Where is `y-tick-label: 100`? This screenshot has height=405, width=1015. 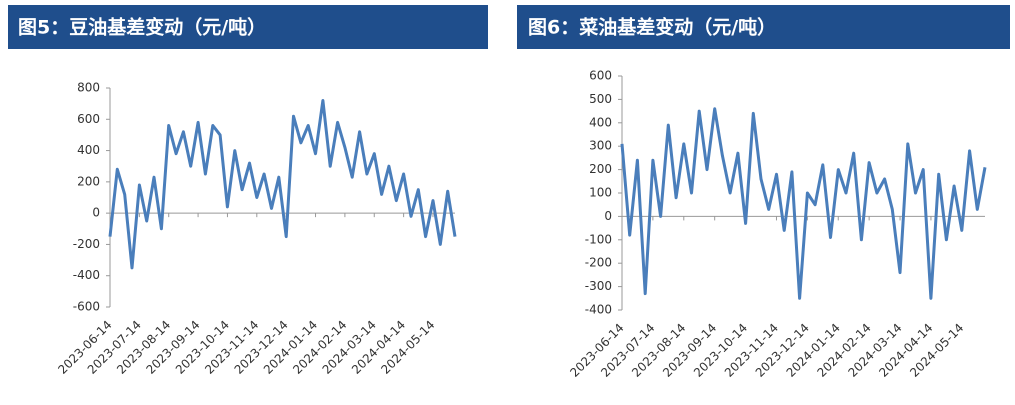 y-tick-label: 100 is located at coordinates (600, 193).